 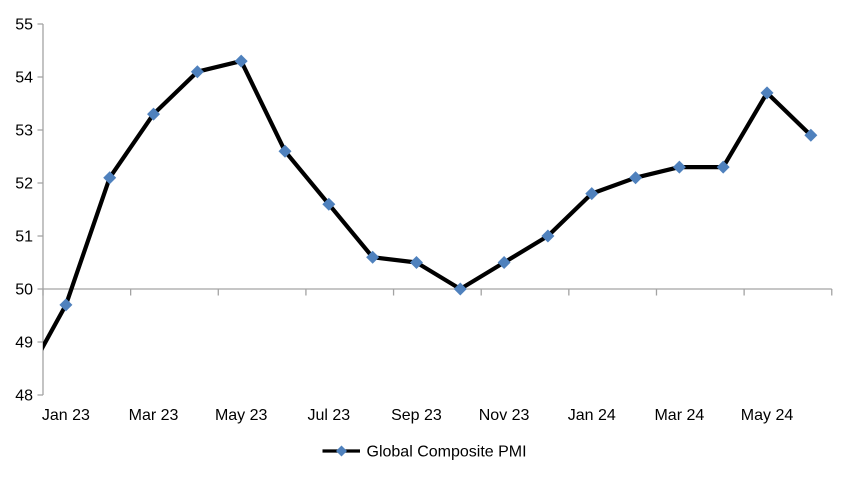 I want to click on y-axis-label: 50, so click(x=24, y=290).